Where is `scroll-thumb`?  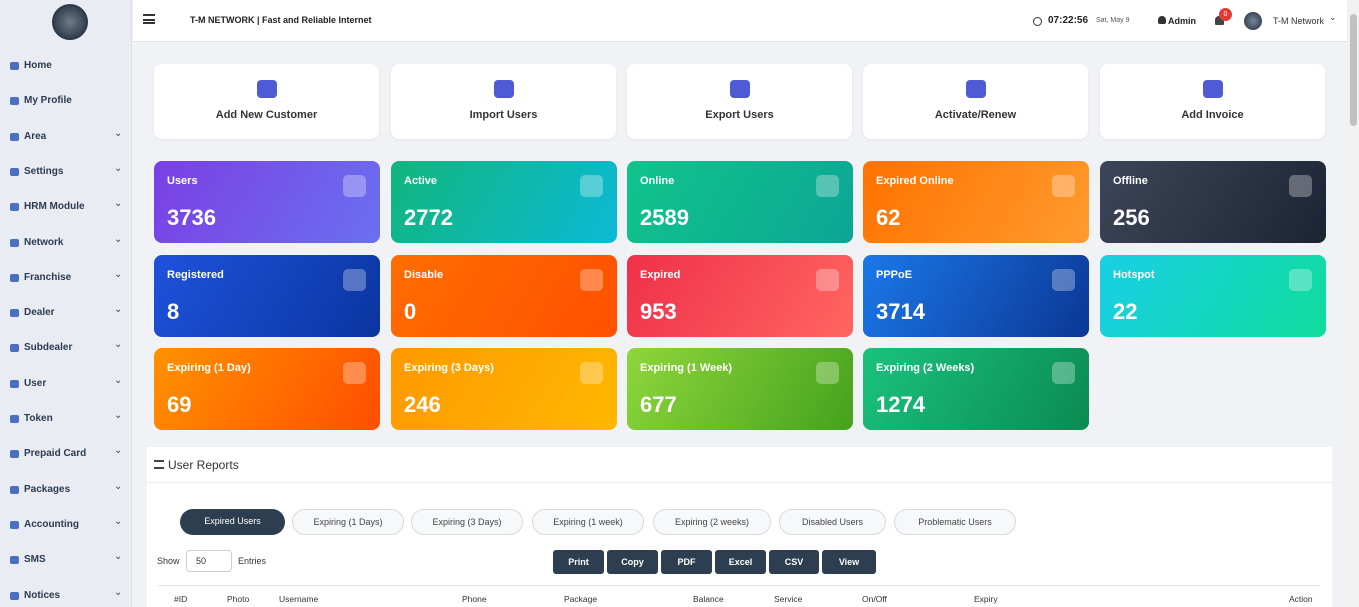
scroll-thumb is located at coordinates (1353, 70).